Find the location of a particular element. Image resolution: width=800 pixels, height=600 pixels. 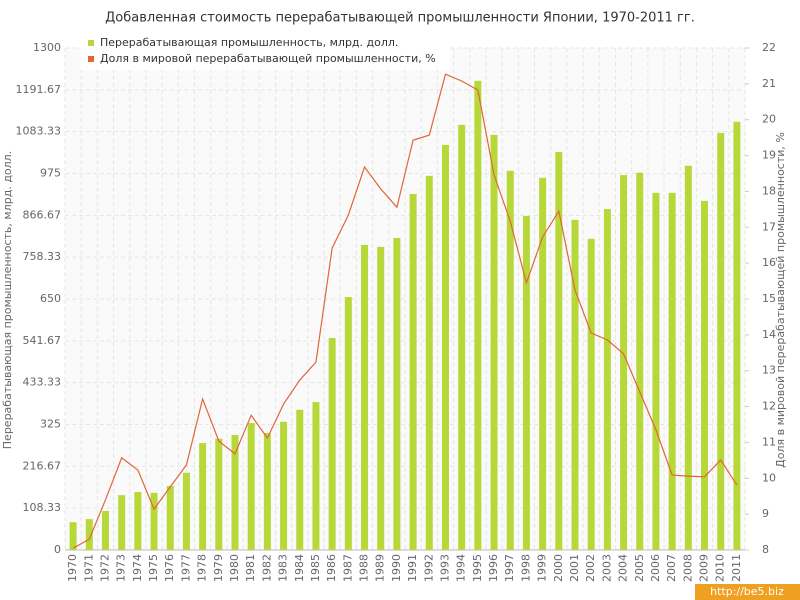

y-tick-label: 650 is located at coordinates (50, 298).